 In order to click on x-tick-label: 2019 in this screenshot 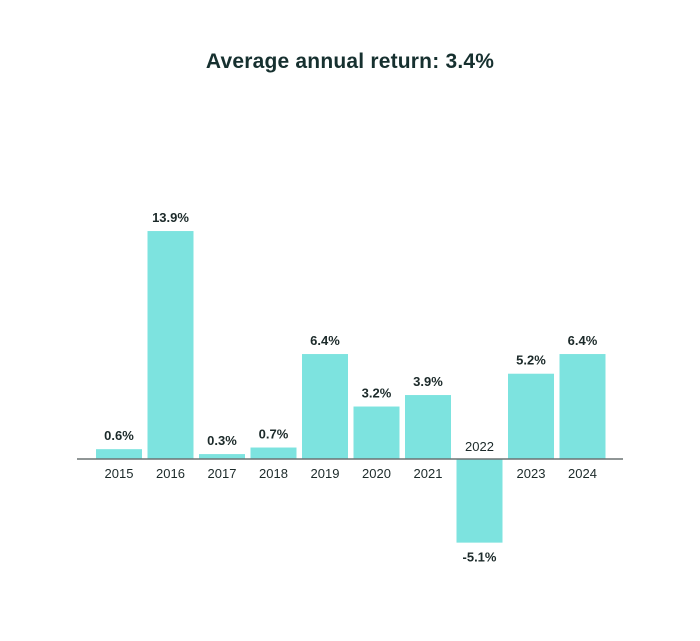, I will do `click(325, 473)`.